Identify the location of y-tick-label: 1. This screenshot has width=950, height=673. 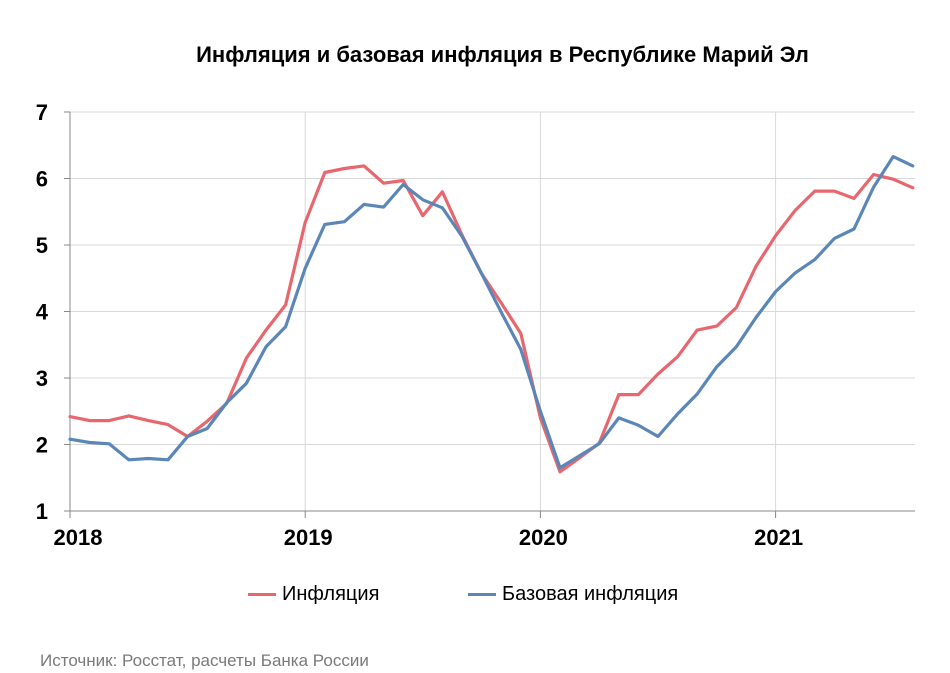
(42, 511).